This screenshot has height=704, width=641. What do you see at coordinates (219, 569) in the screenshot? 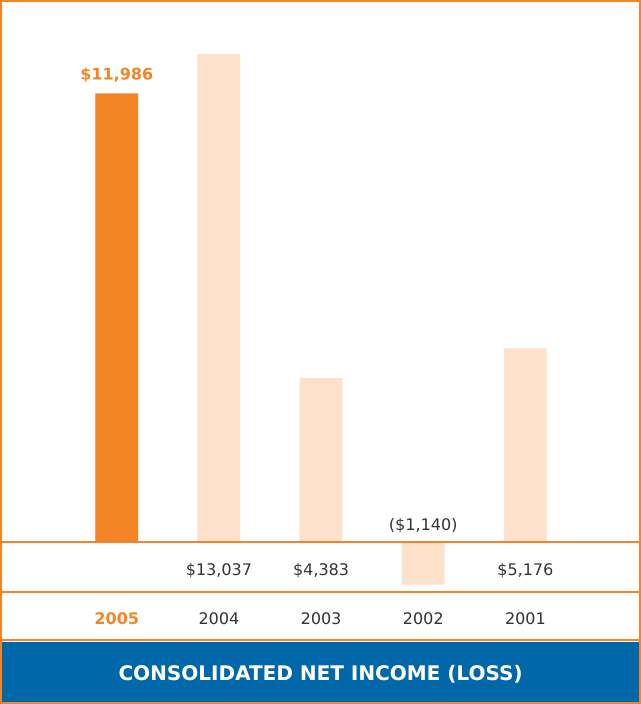
I see `data-label: $13,037` at bounding box center [219, 569].